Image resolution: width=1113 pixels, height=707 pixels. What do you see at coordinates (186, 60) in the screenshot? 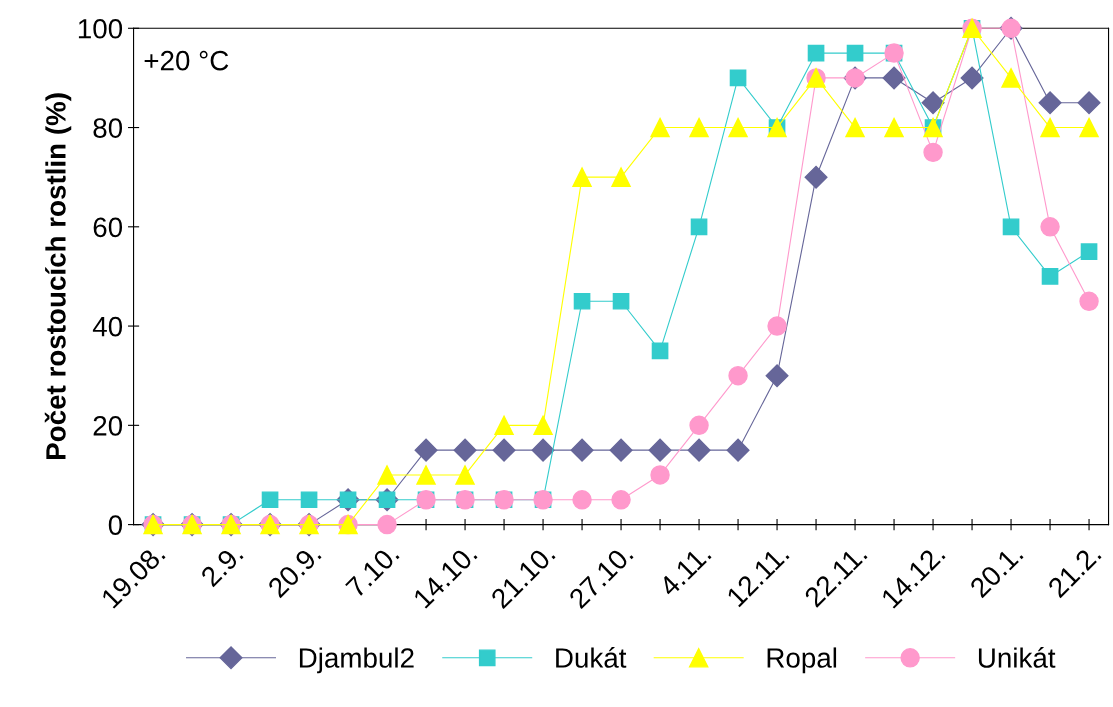
I see `annotation: +20 °C` at bounding box center [186, 60].